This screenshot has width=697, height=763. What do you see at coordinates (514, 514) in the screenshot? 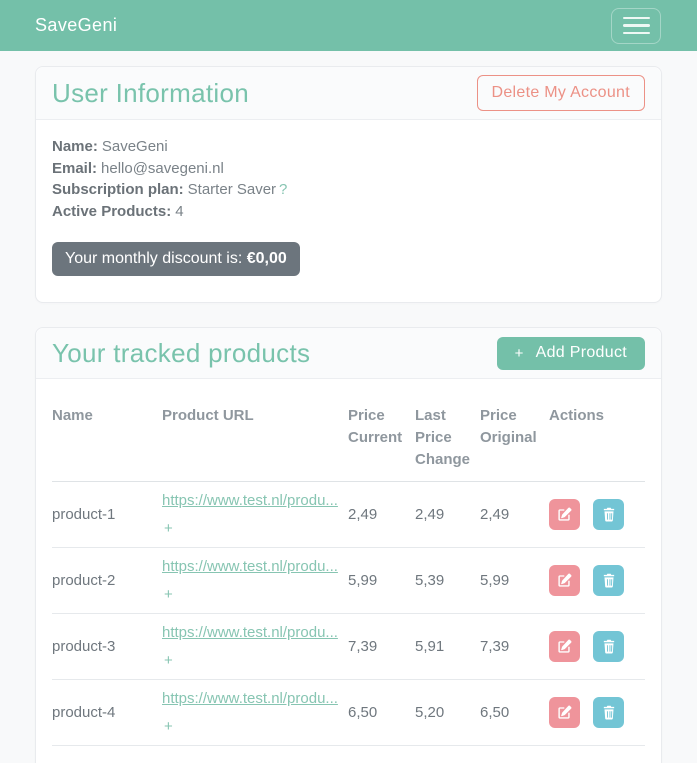
I see `price-original-cell: 2,49` at bounding box center [514, 514].